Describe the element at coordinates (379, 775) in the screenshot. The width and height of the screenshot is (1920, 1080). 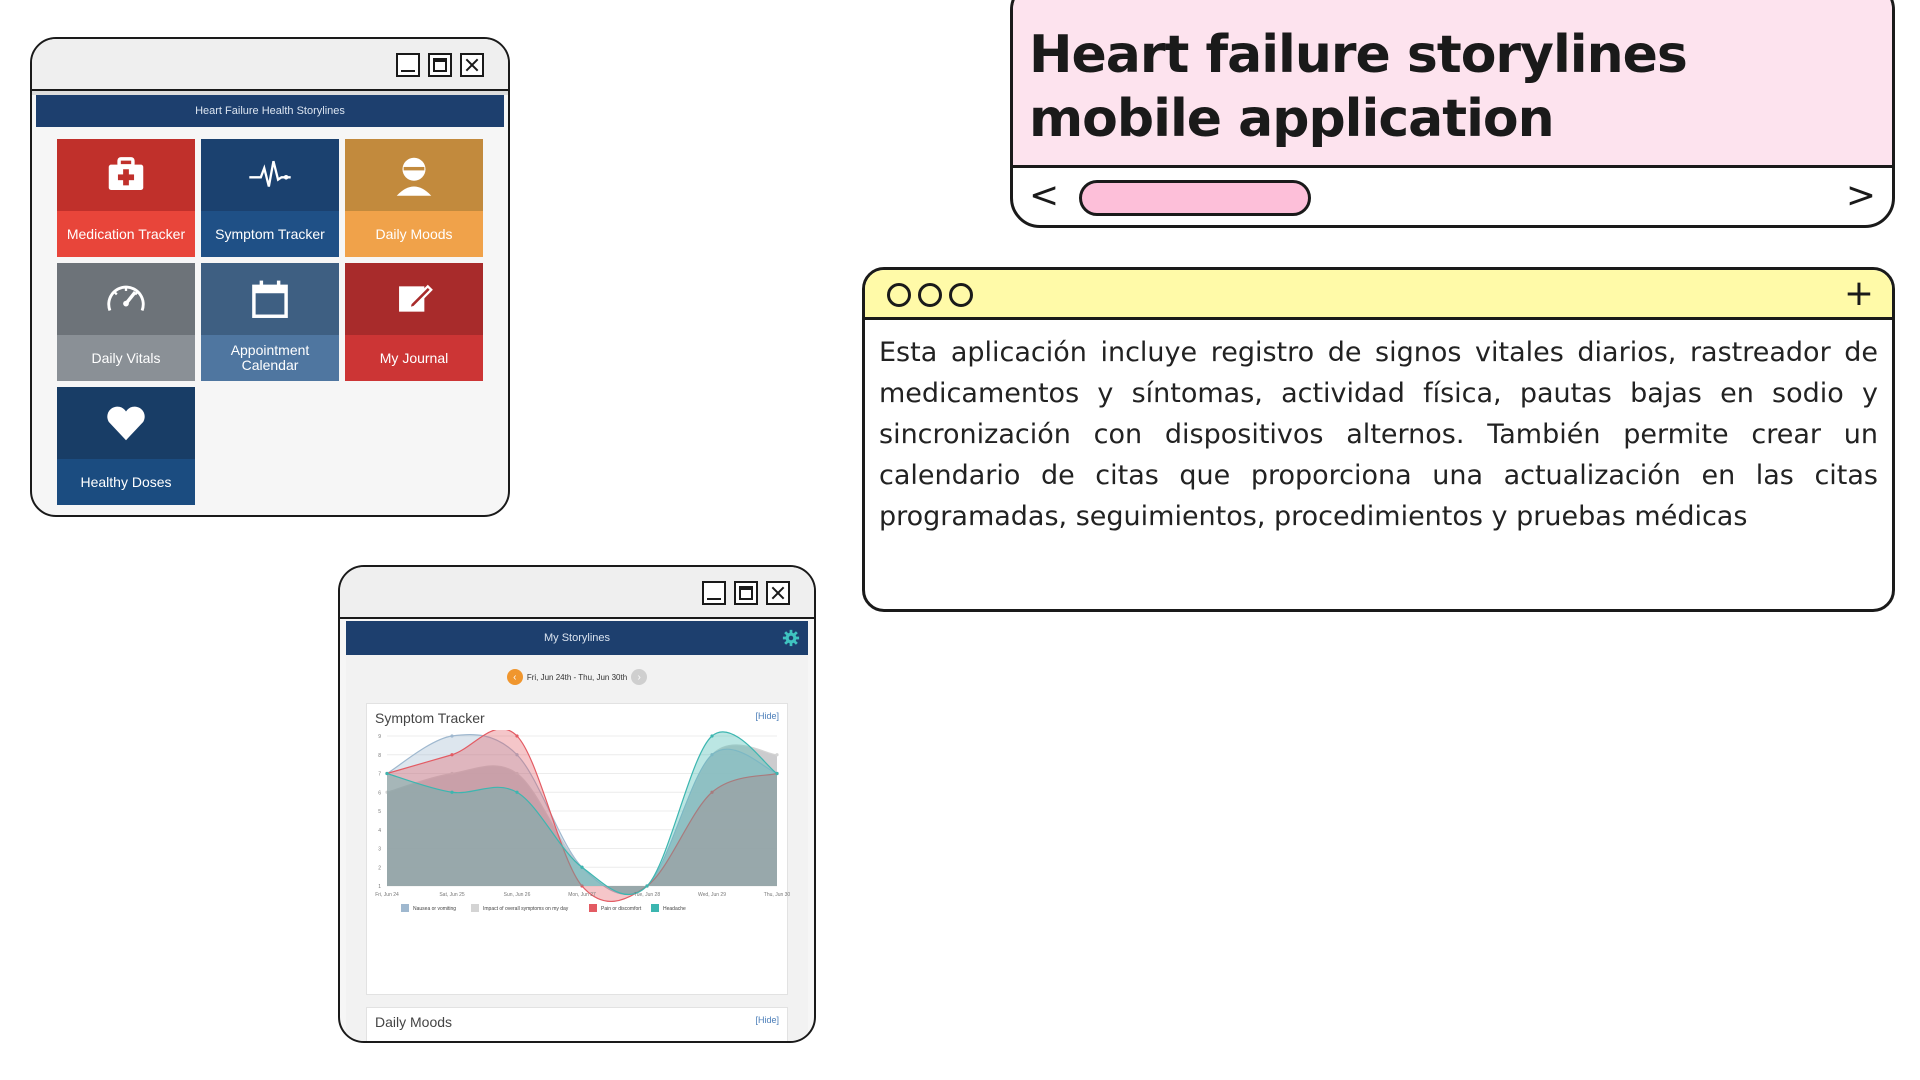
I see `y-tick-label: 7` at that location.